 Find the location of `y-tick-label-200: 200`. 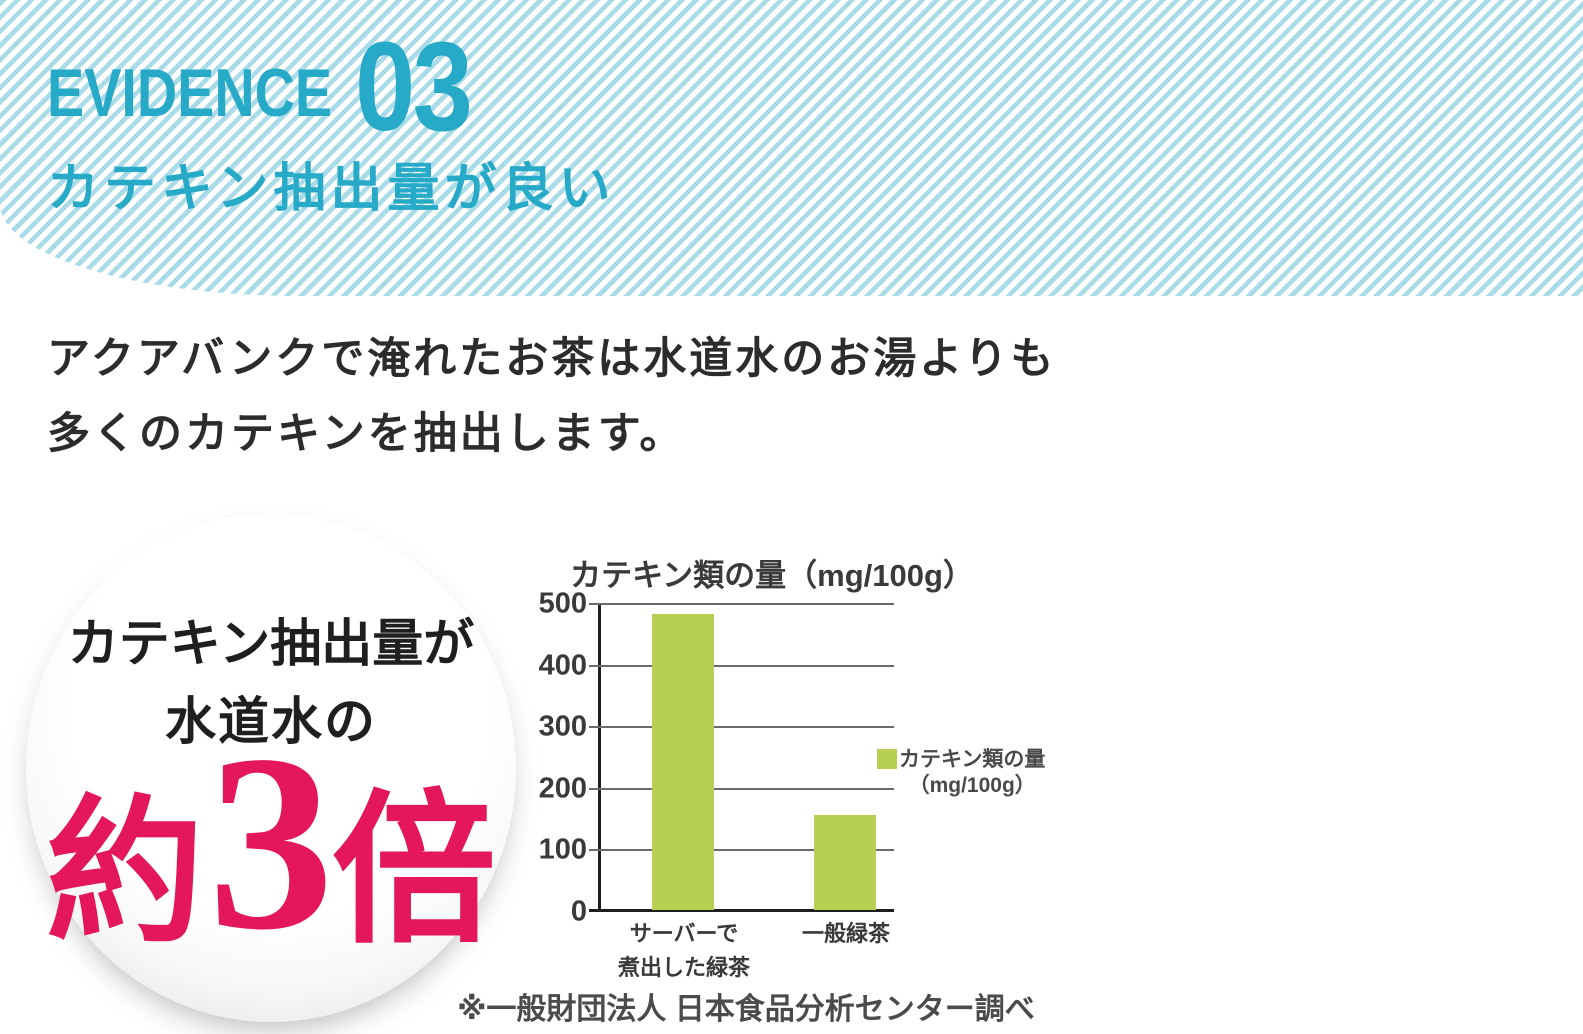

y-tick-label-200: 200 is located at coordinates (562, 788).